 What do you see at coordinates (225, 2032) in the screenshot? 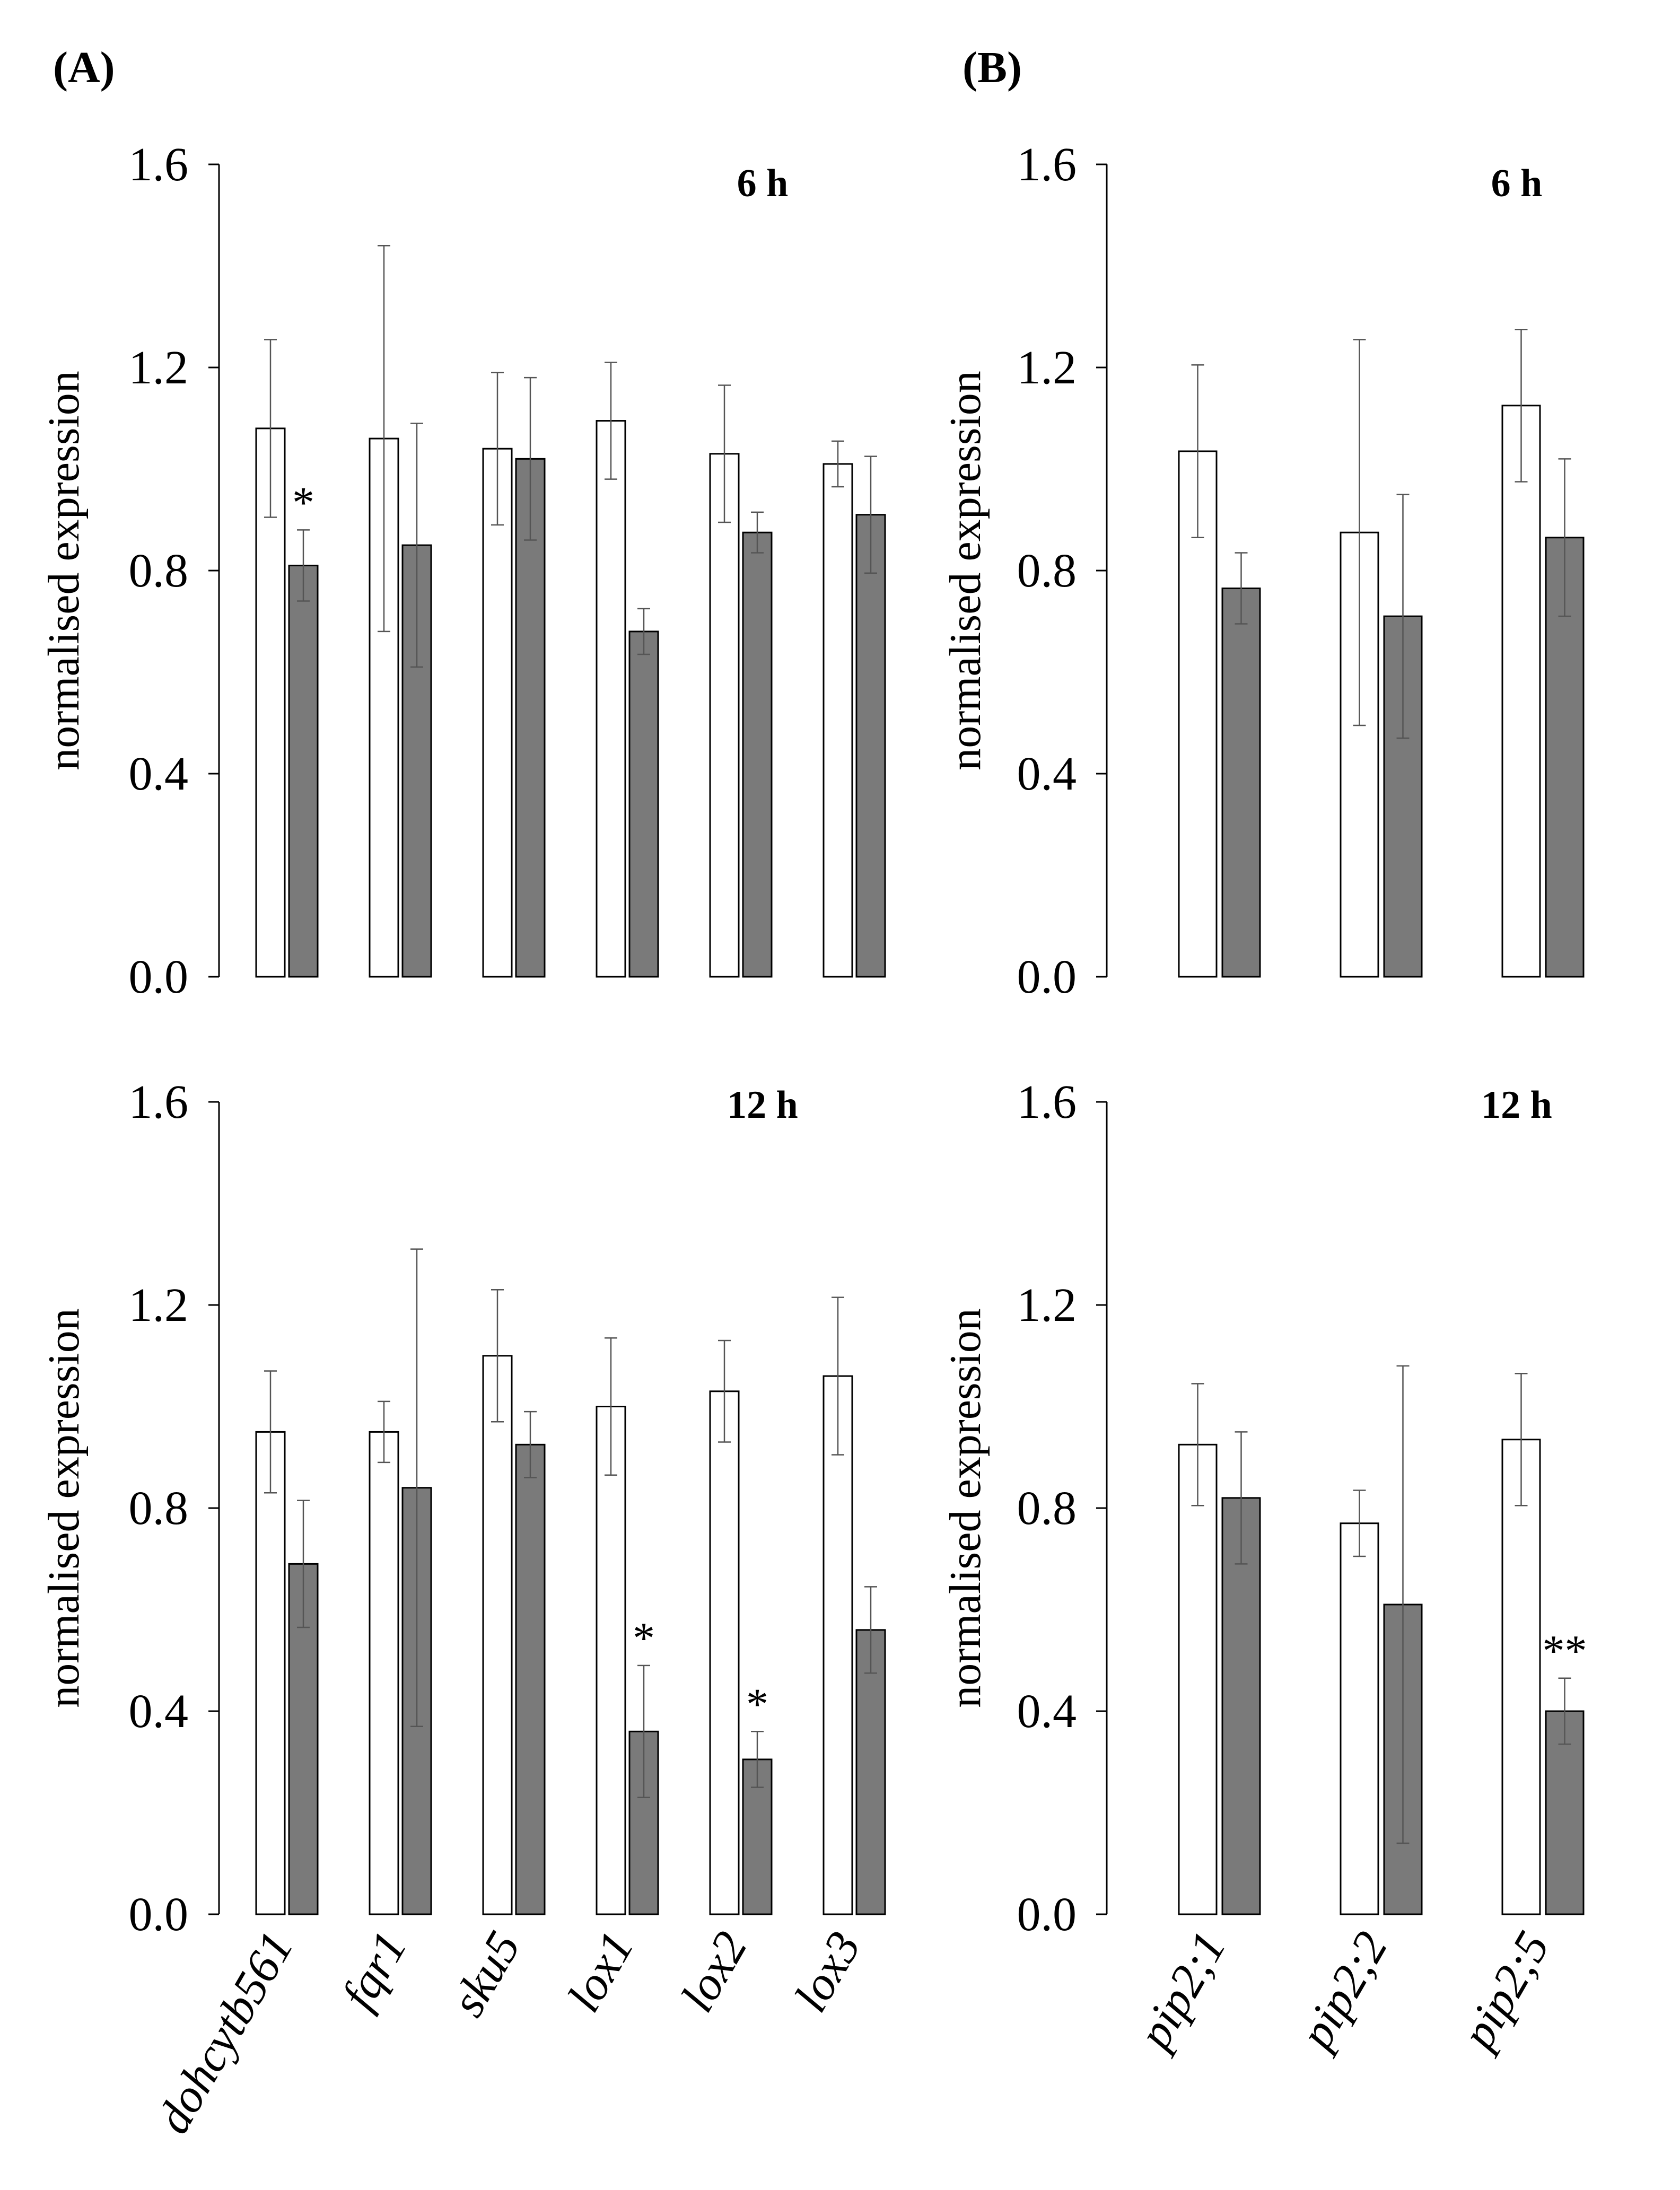
I see `category-label: dohcytb561` at bounding box center [225, 2032].